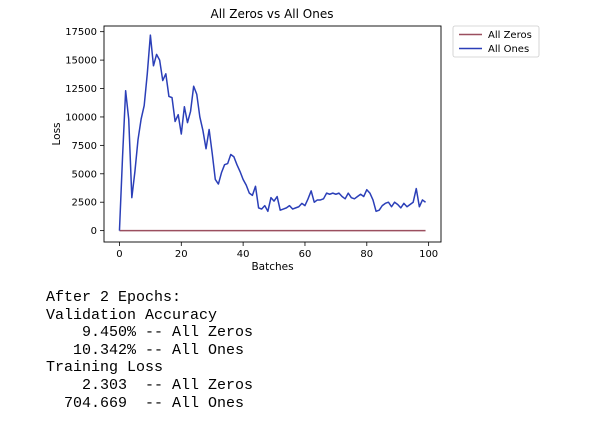  I want to click on x-tick-label: 80, so click(366, 254).